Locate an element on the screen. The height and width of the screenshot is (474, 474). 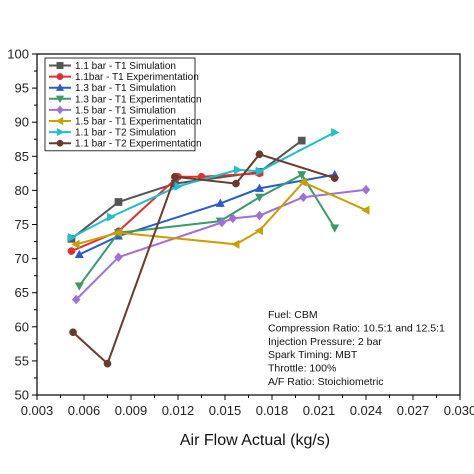
annotation-line: Compression Ratio: 10.5:1 and 12.5:1 is located at coordinates (356, 328).